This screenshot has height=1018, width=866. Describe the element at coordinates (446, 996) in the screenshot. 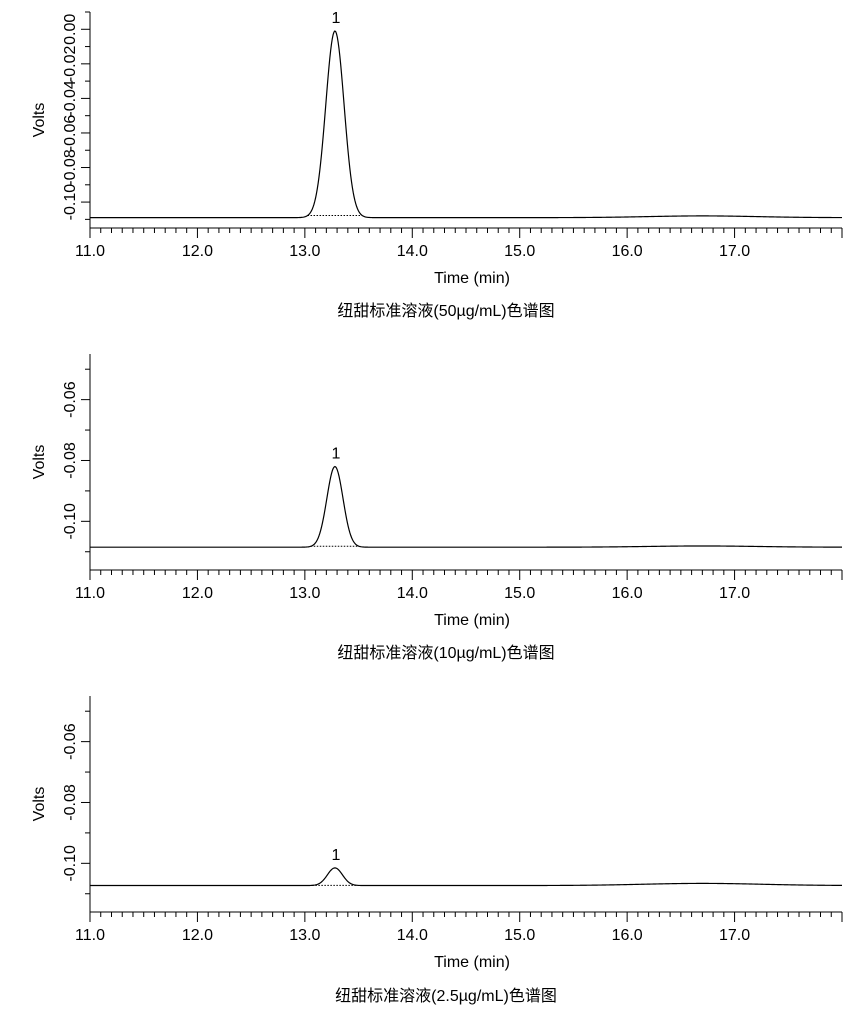

I see `chart-caption: 纽甜标准溶液(2.5µg/mL)色谱图` at that location.